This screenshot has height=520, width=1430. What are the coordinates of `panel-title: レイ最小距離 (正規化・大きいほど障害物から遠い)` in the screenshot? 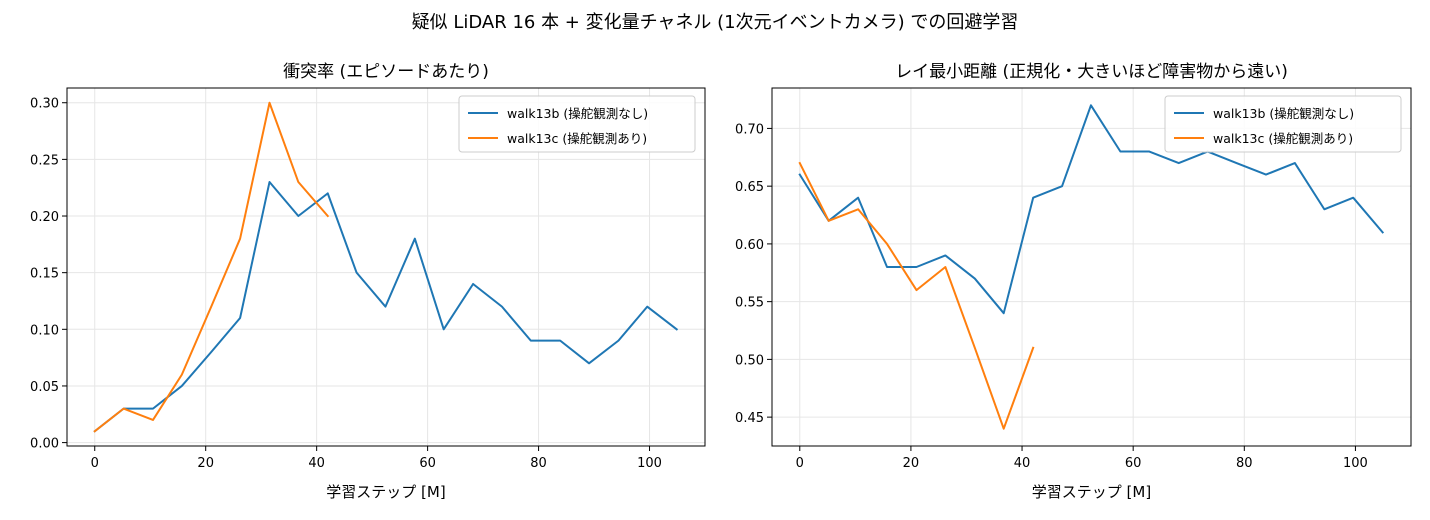 It's located at (1091, 72).